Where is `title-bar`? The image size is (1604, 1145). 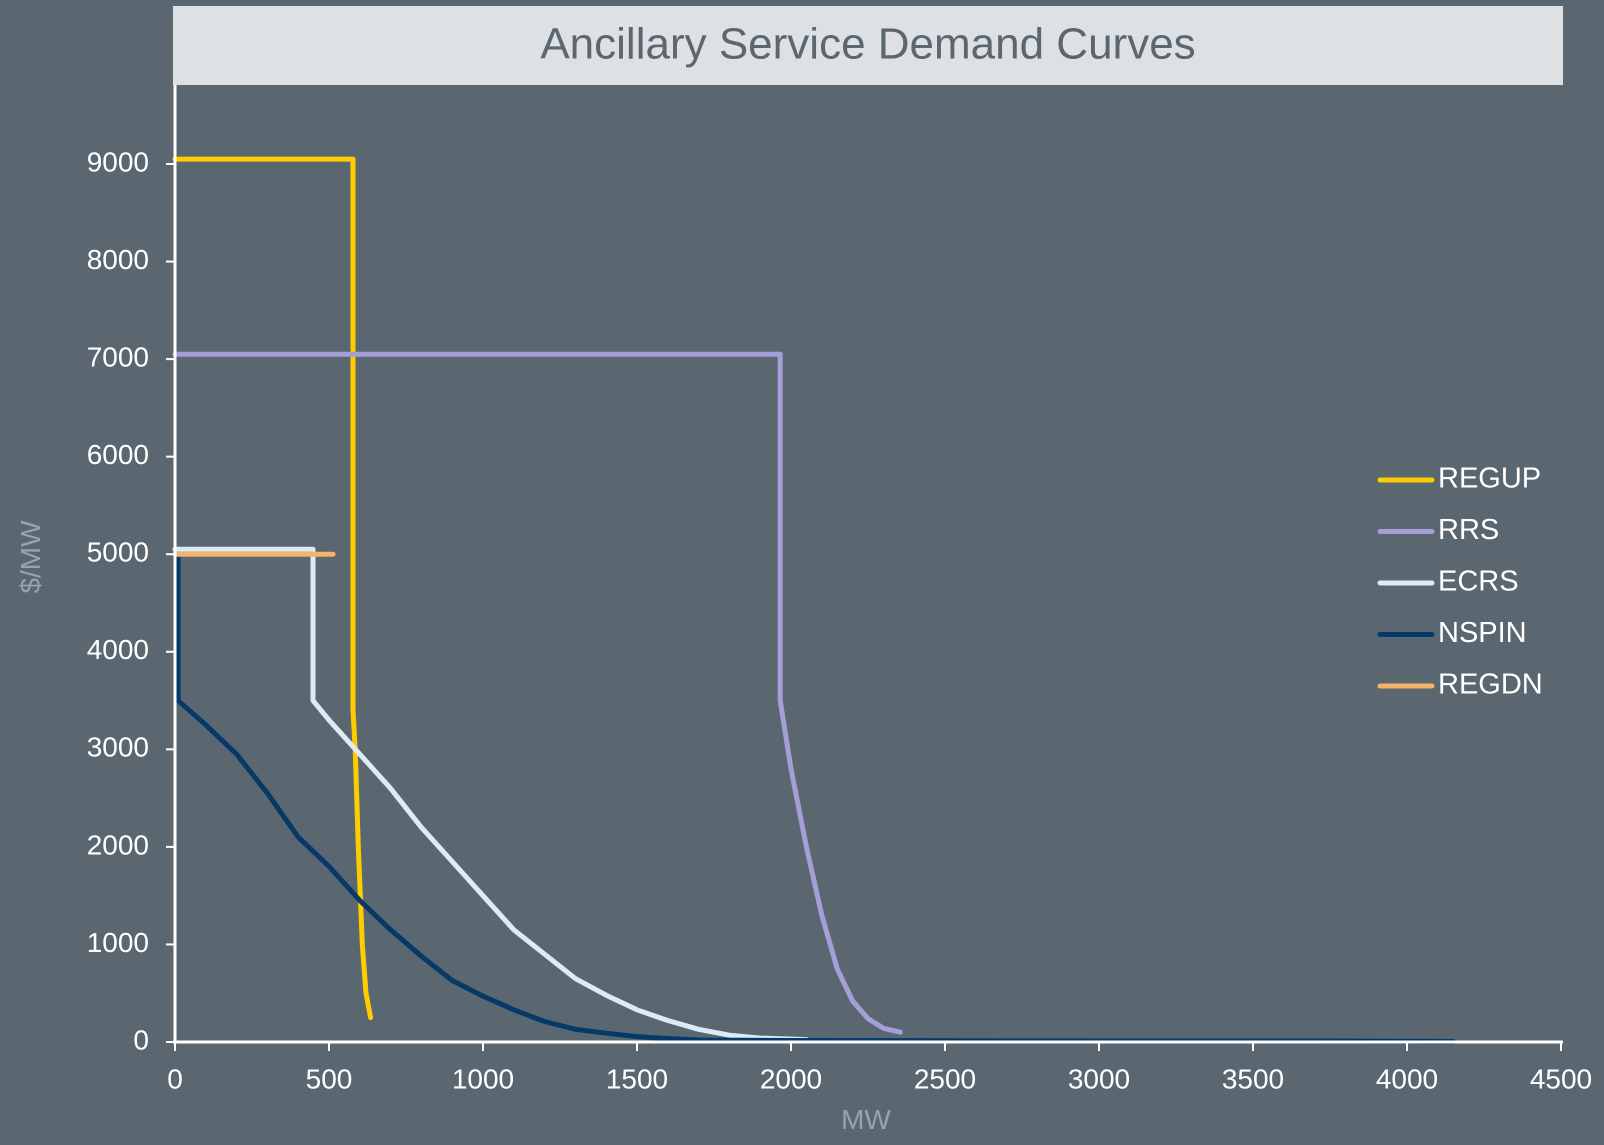
title-bar is located at coordinates (868, 45).